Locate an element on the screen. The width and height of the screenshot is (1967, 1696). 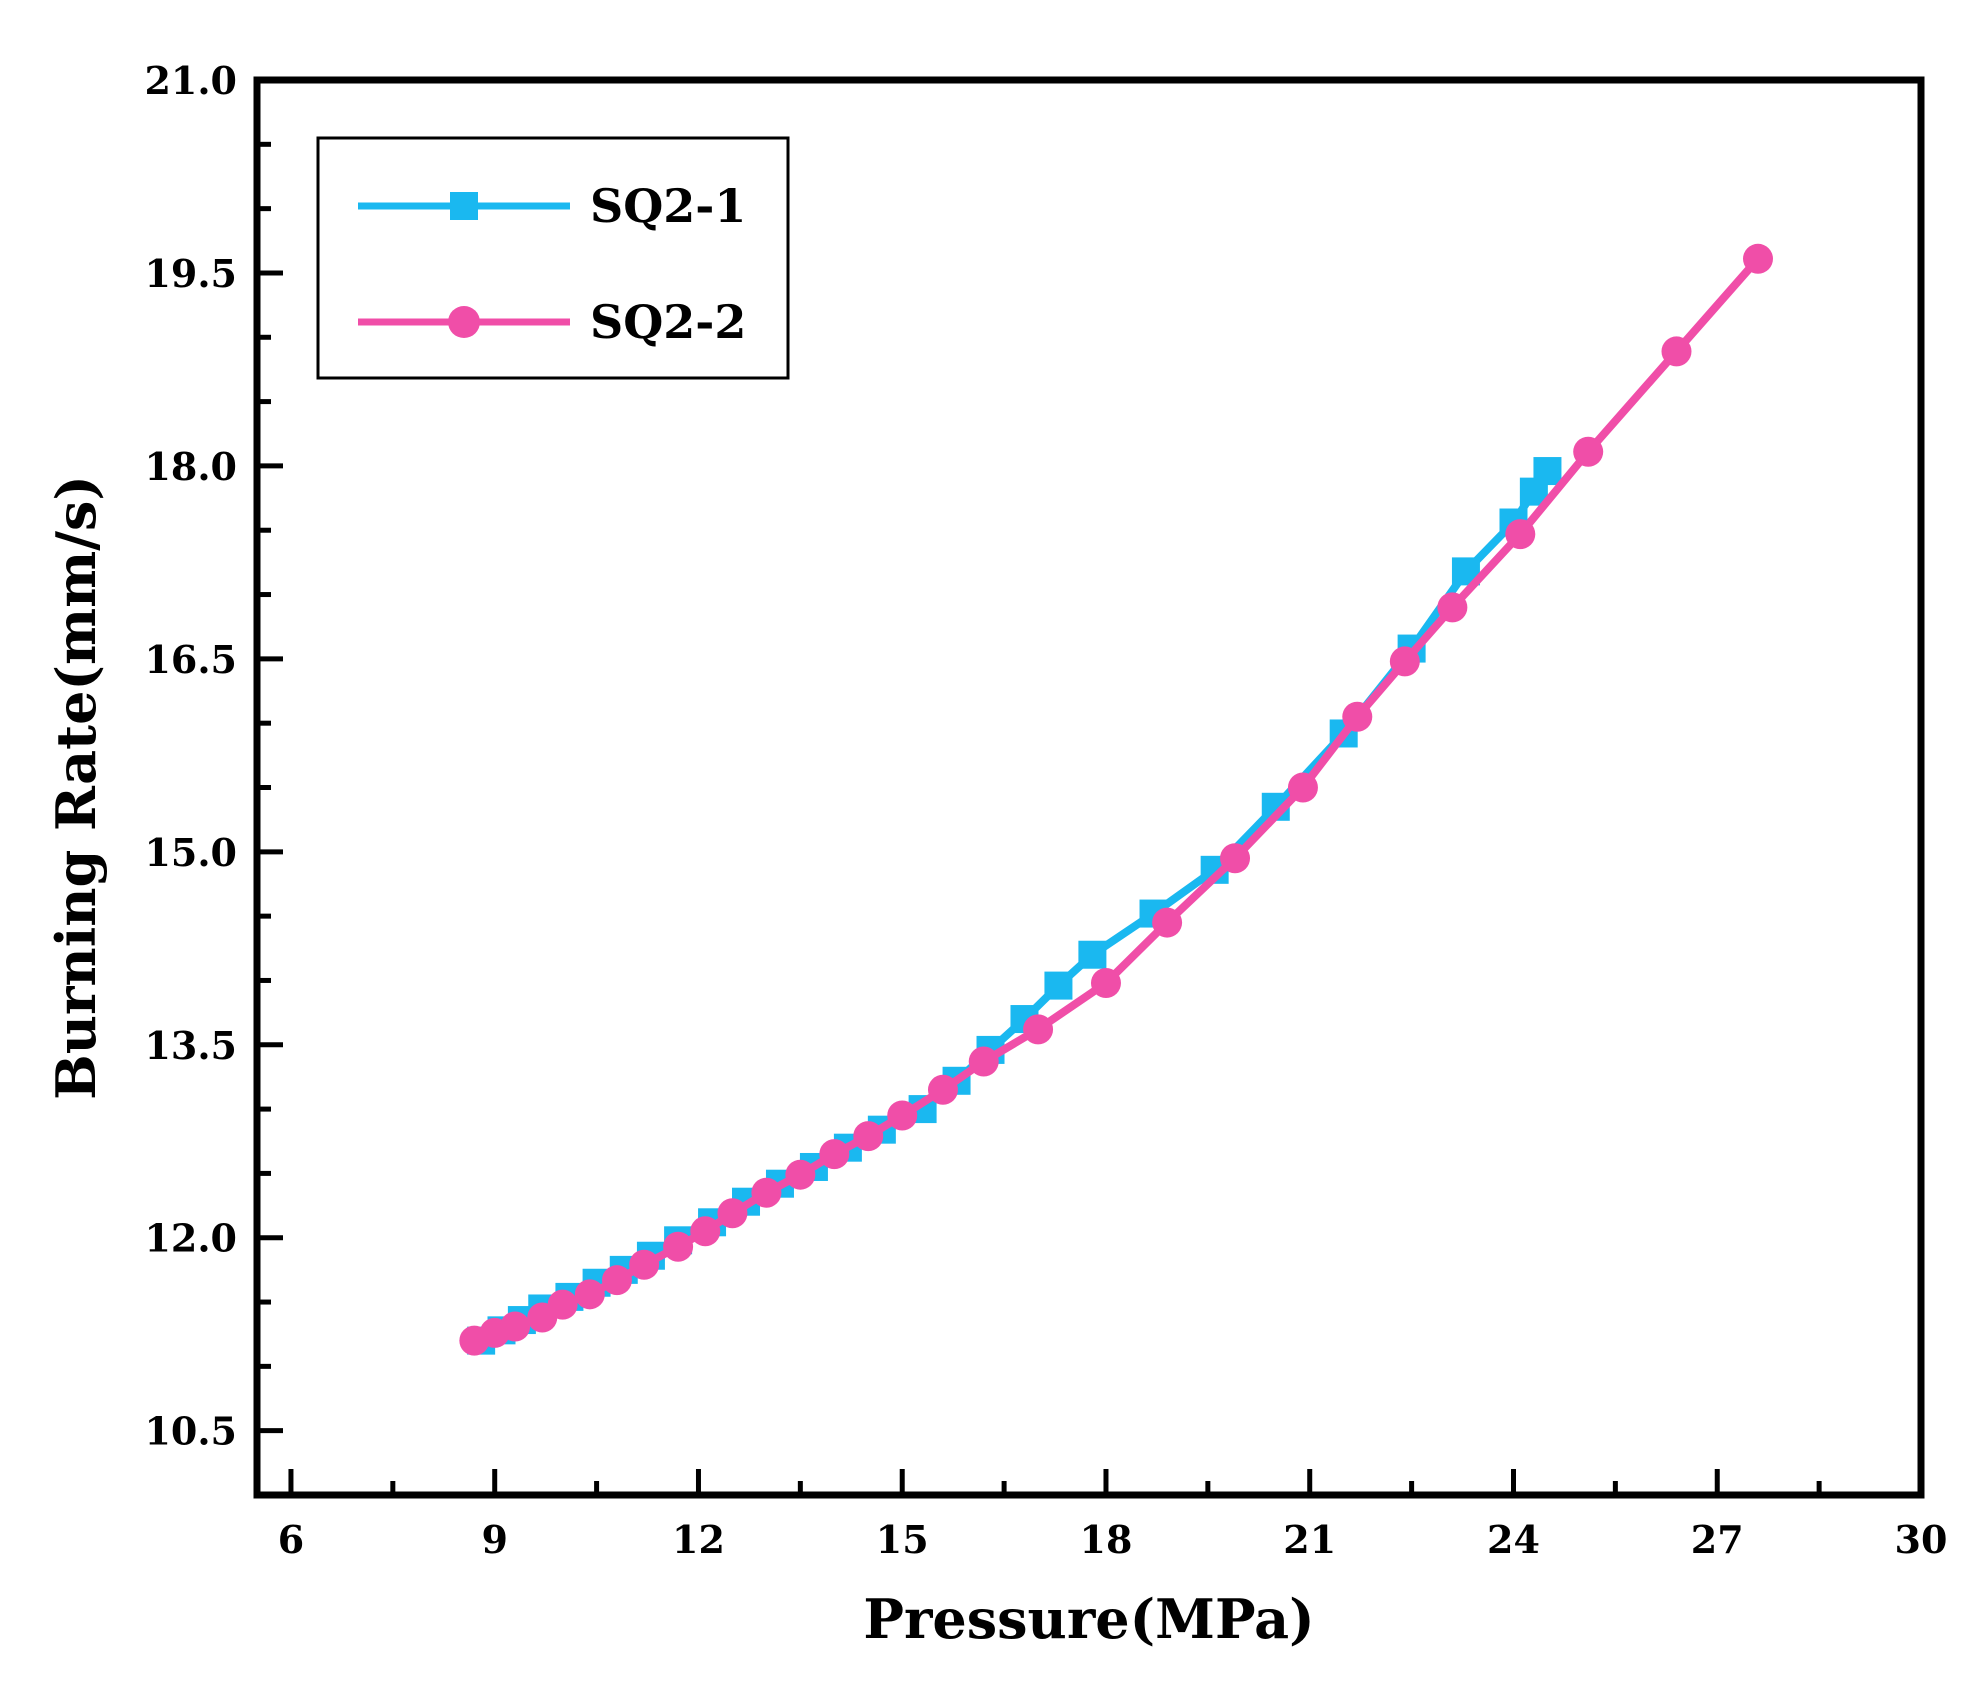
x-tick-label: 27 is located at coordinates (1717, 1539).